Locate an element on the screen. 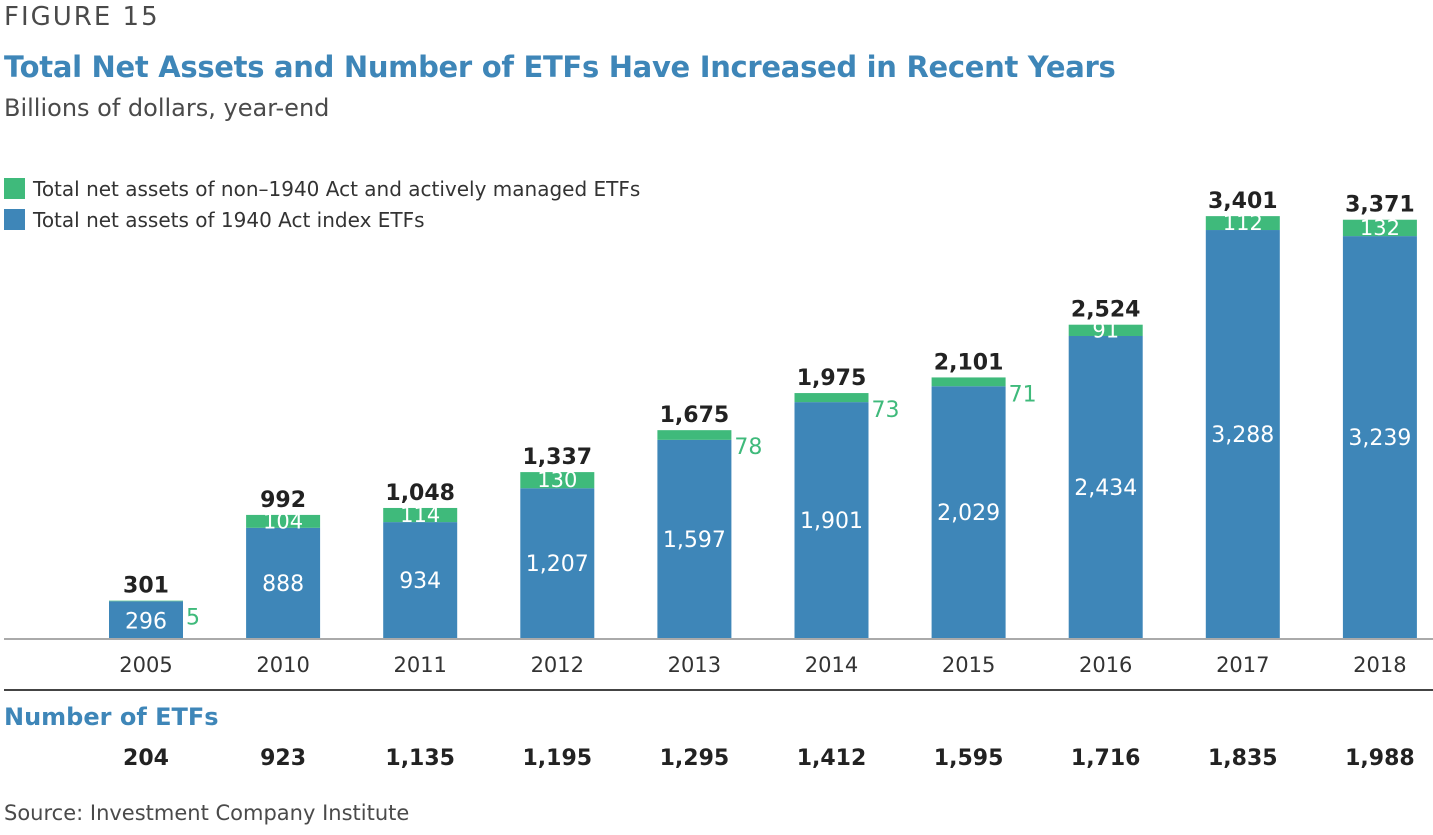  bar-index-2014 is located at coordinates (831, 520).